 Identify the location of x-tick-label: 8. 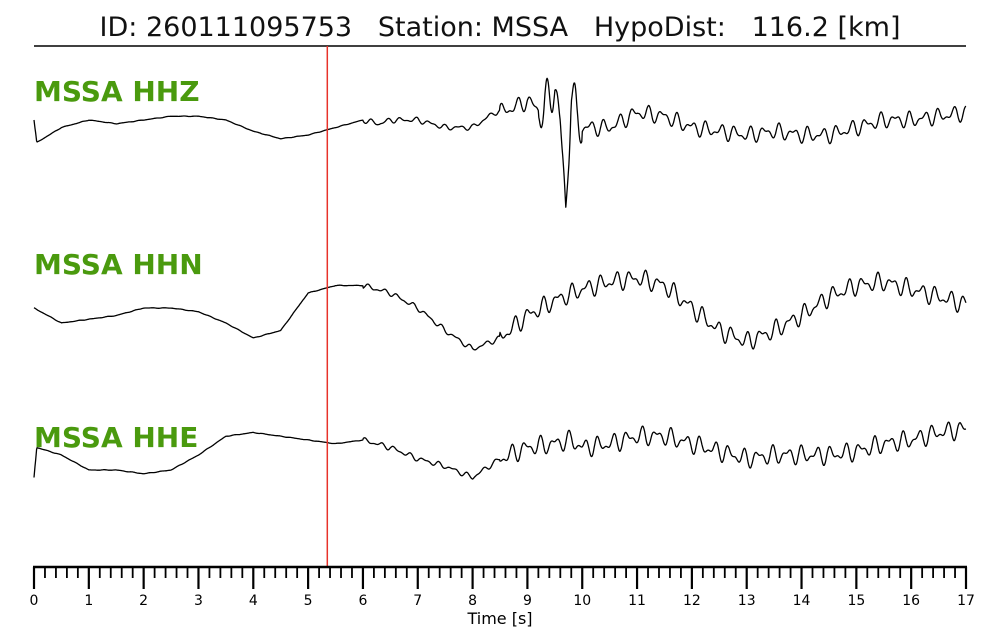
(472, 601).